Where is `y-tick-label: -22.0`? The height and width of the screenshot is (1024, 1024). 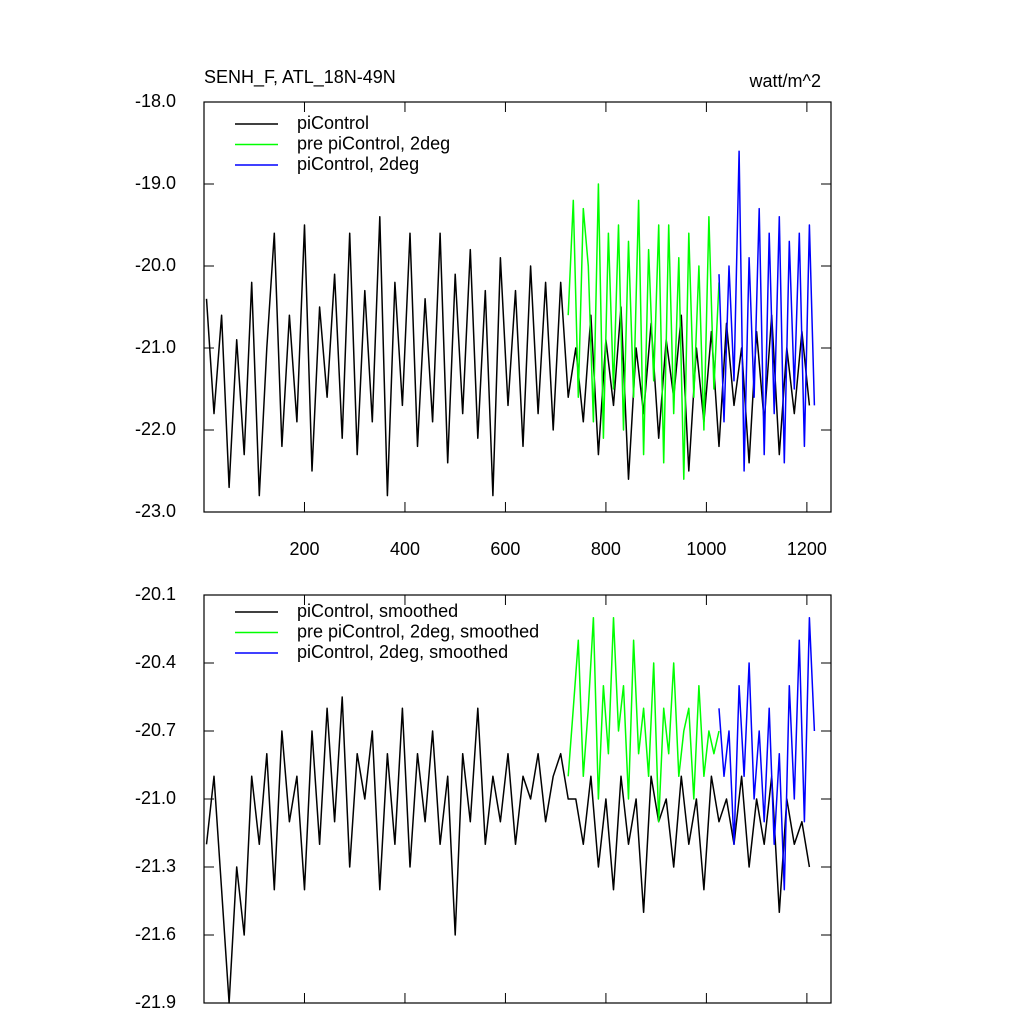 y-tick-label: -22.0 is located at coordinates (155, 429).